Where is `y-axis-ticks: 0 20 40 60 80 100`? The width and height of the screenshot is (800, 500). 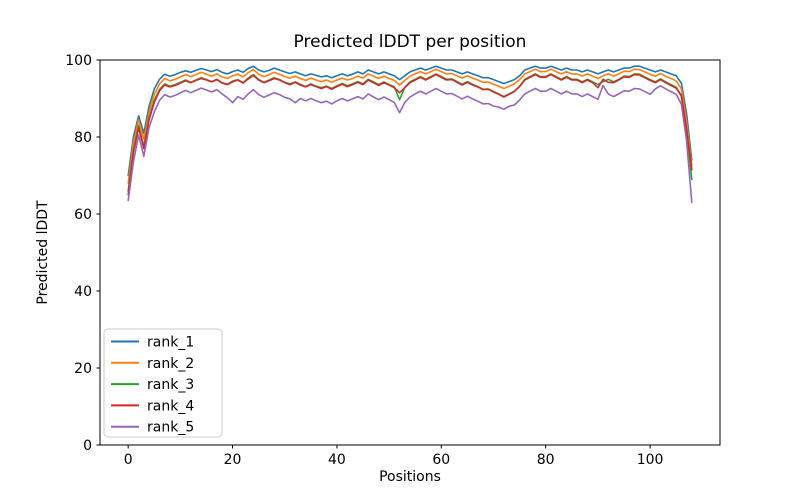
y-axis-ticks: 0 20 40 60 80 100 is located at coordinates (82, 253).